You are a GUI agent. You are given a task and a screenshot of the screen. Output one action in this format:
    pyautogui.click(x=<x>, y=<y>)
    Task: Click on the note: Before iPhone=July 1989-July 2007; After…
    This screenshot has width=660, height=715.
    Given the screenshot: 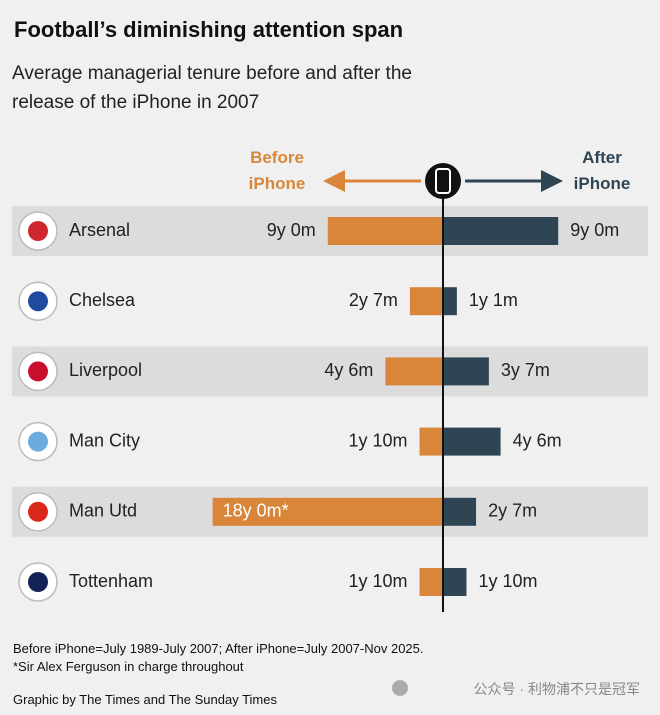 What is the action you would take?
    pyautogui.click(x=218, y=648)
    